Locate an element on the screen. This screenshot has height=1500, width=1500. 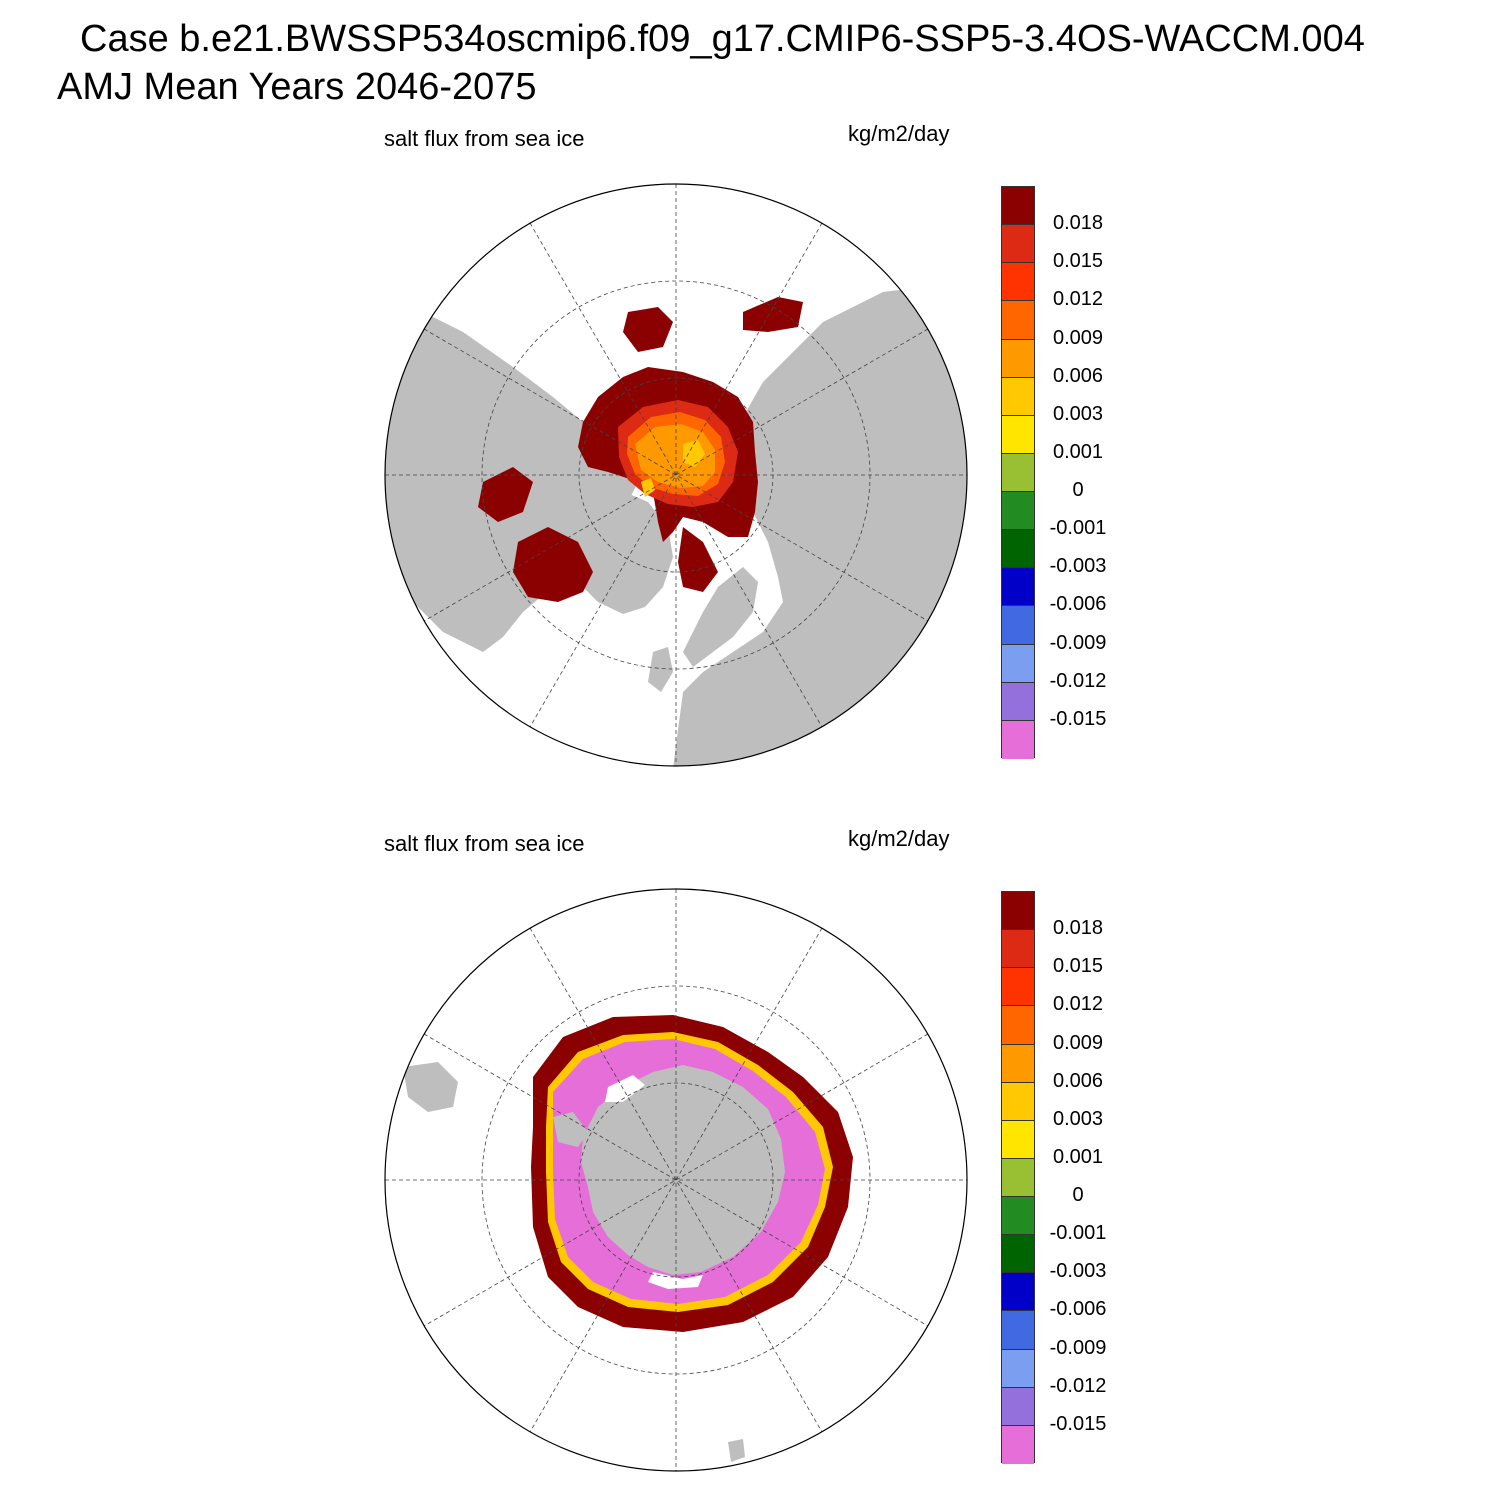
seaice-yellow-core is located at coordinates (648, 487).